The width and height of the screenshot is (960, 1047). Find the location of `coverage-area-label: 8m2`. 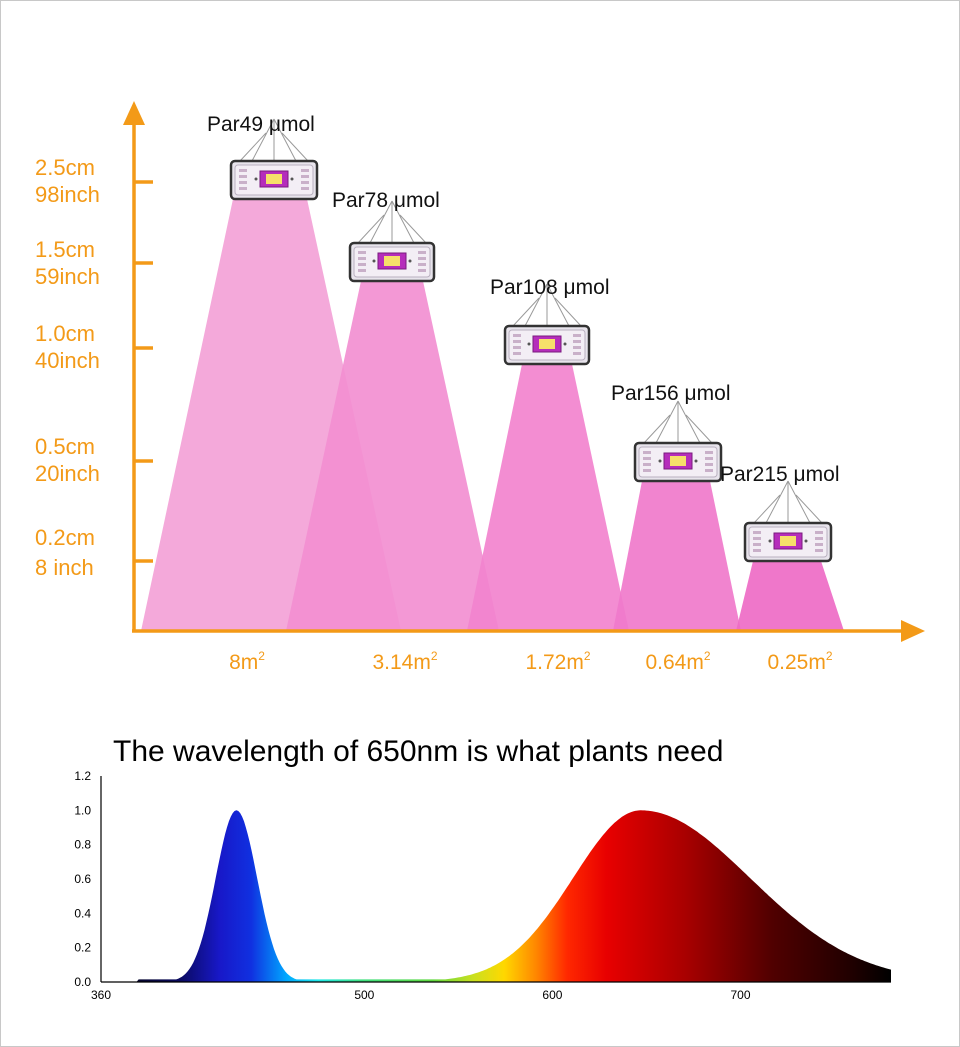

coverage-area-label: 8m2 is located at coordinates (247, 661).